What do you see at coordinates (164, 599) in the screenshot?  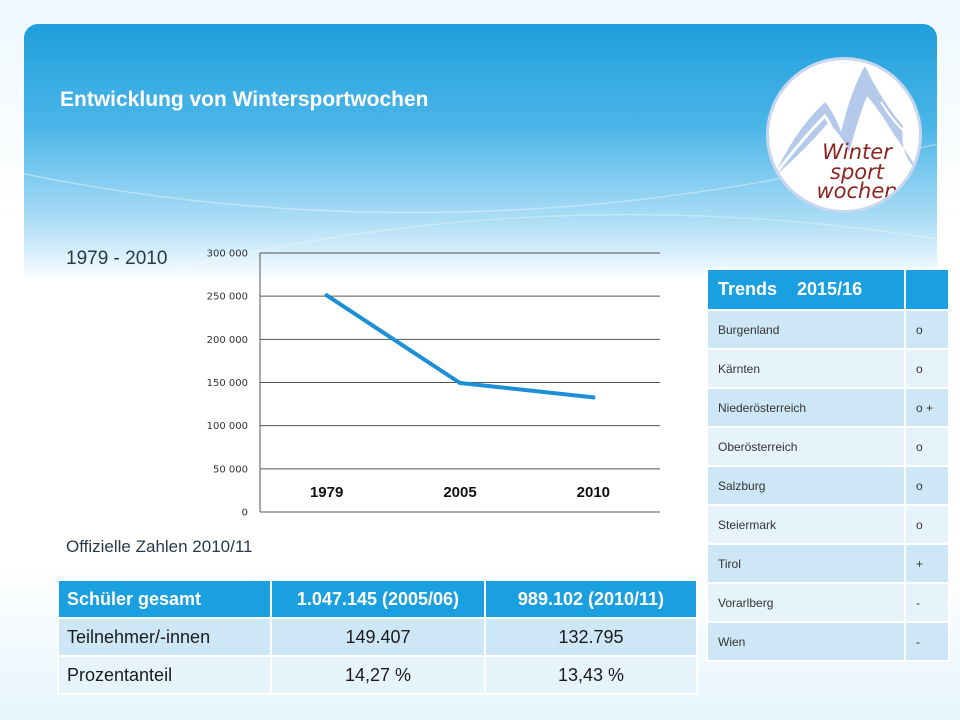 I see `stats-header-cell: Schüler gesamt` at bounding box center [164, 599].